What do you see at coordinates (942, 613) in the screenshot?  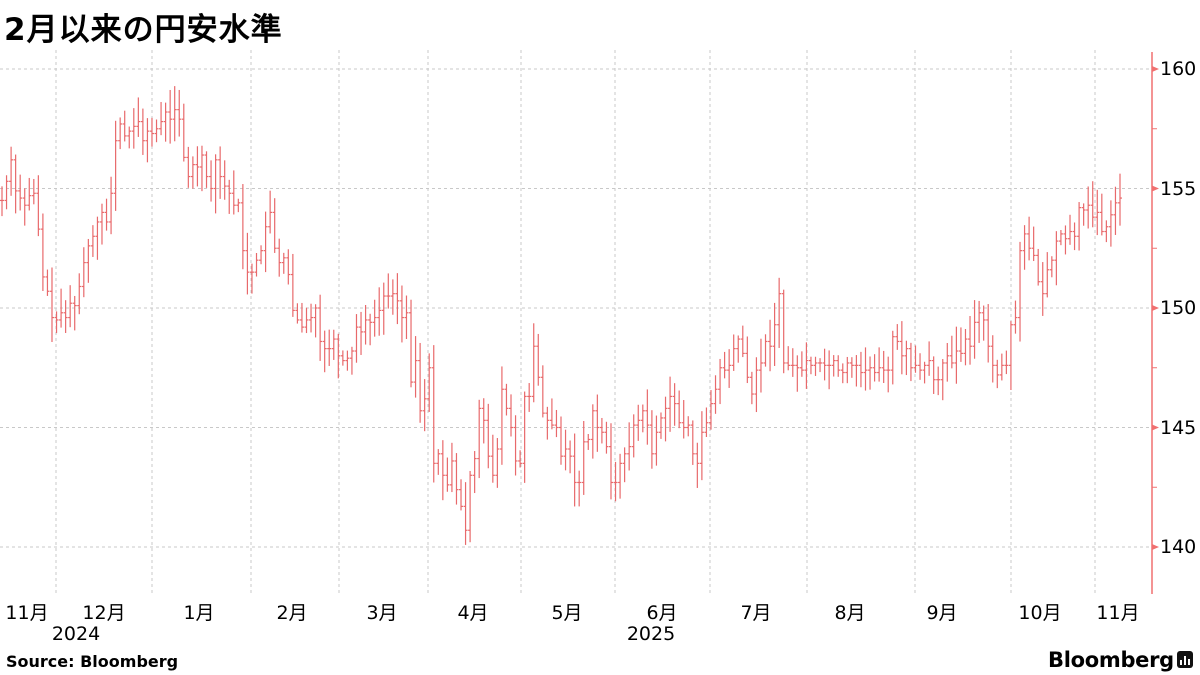 I see `x-tick-label: 9月` at bounding box center [942, 613].